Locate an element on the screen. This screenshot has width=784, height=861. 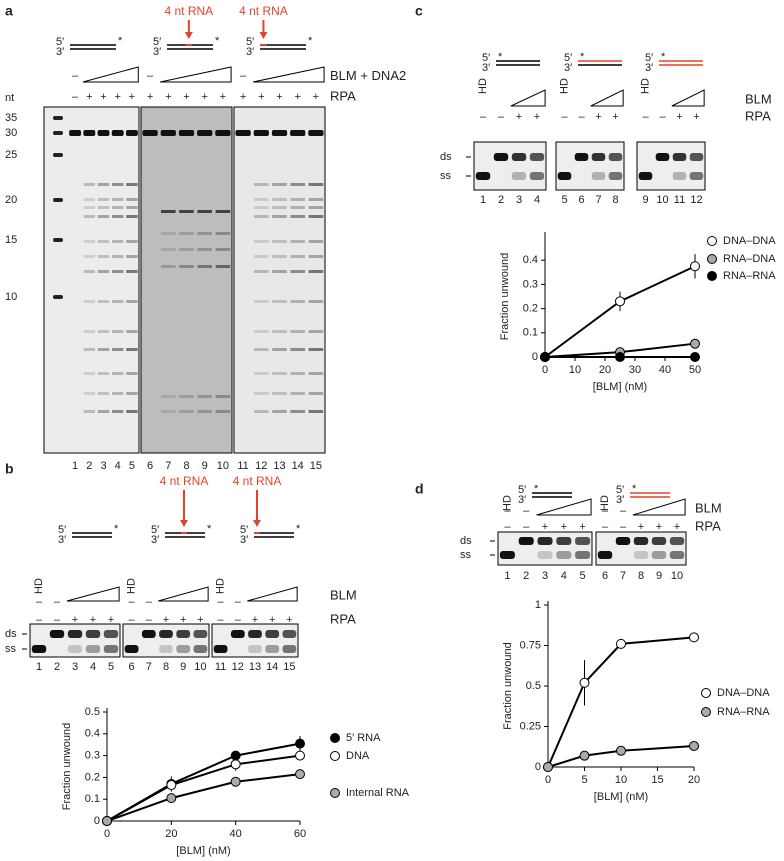
y-tick-label: 0.3 is located at coordinates (92, 756).